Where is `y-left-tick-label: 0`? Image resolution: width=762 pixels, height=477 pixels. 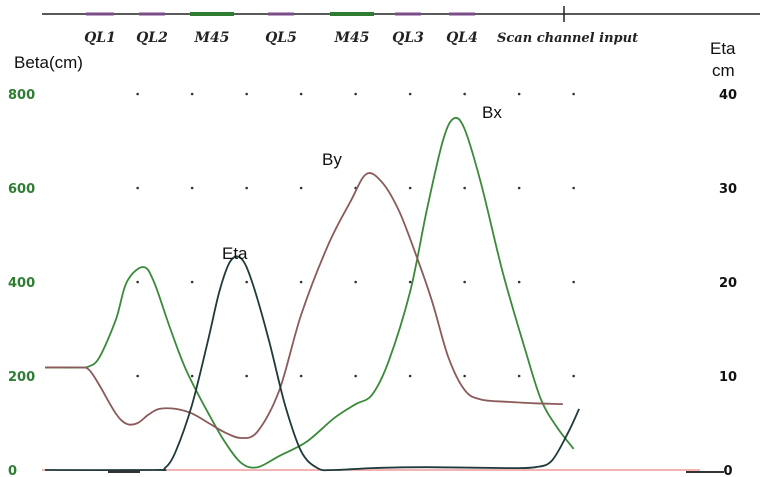 y-left-tick-label: 0 is located at coordinates (12, 470).